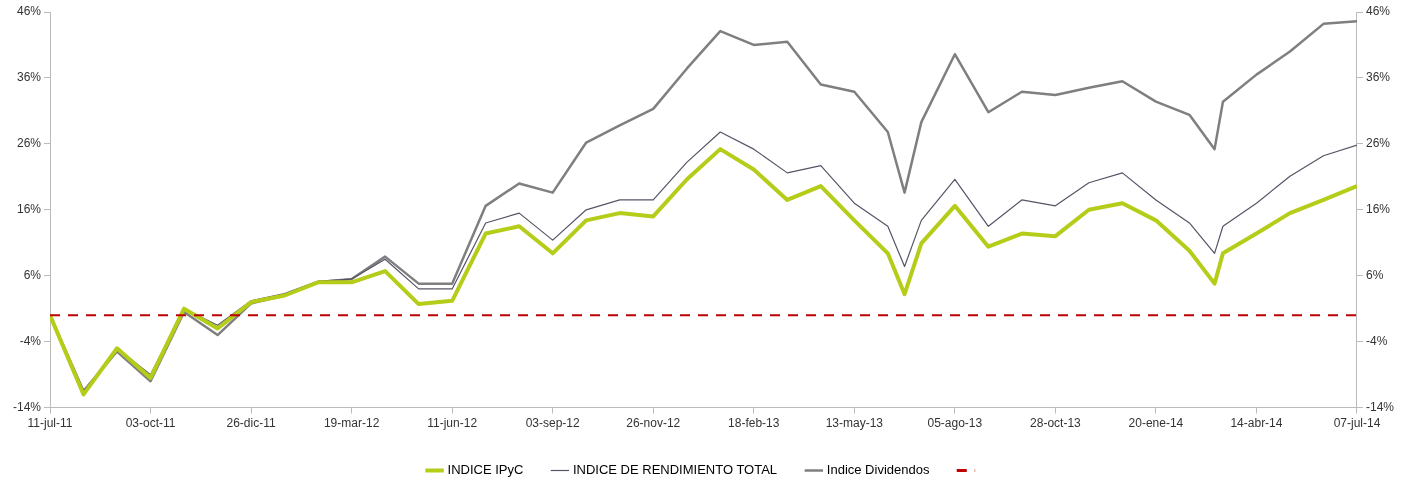 The height and width of the screenshot is (487, 1407). What do you see at coordinates (955, 423) in the screenshot?
I see `x-tick-label: 05-ago-13` at bounding box center [955, 423].